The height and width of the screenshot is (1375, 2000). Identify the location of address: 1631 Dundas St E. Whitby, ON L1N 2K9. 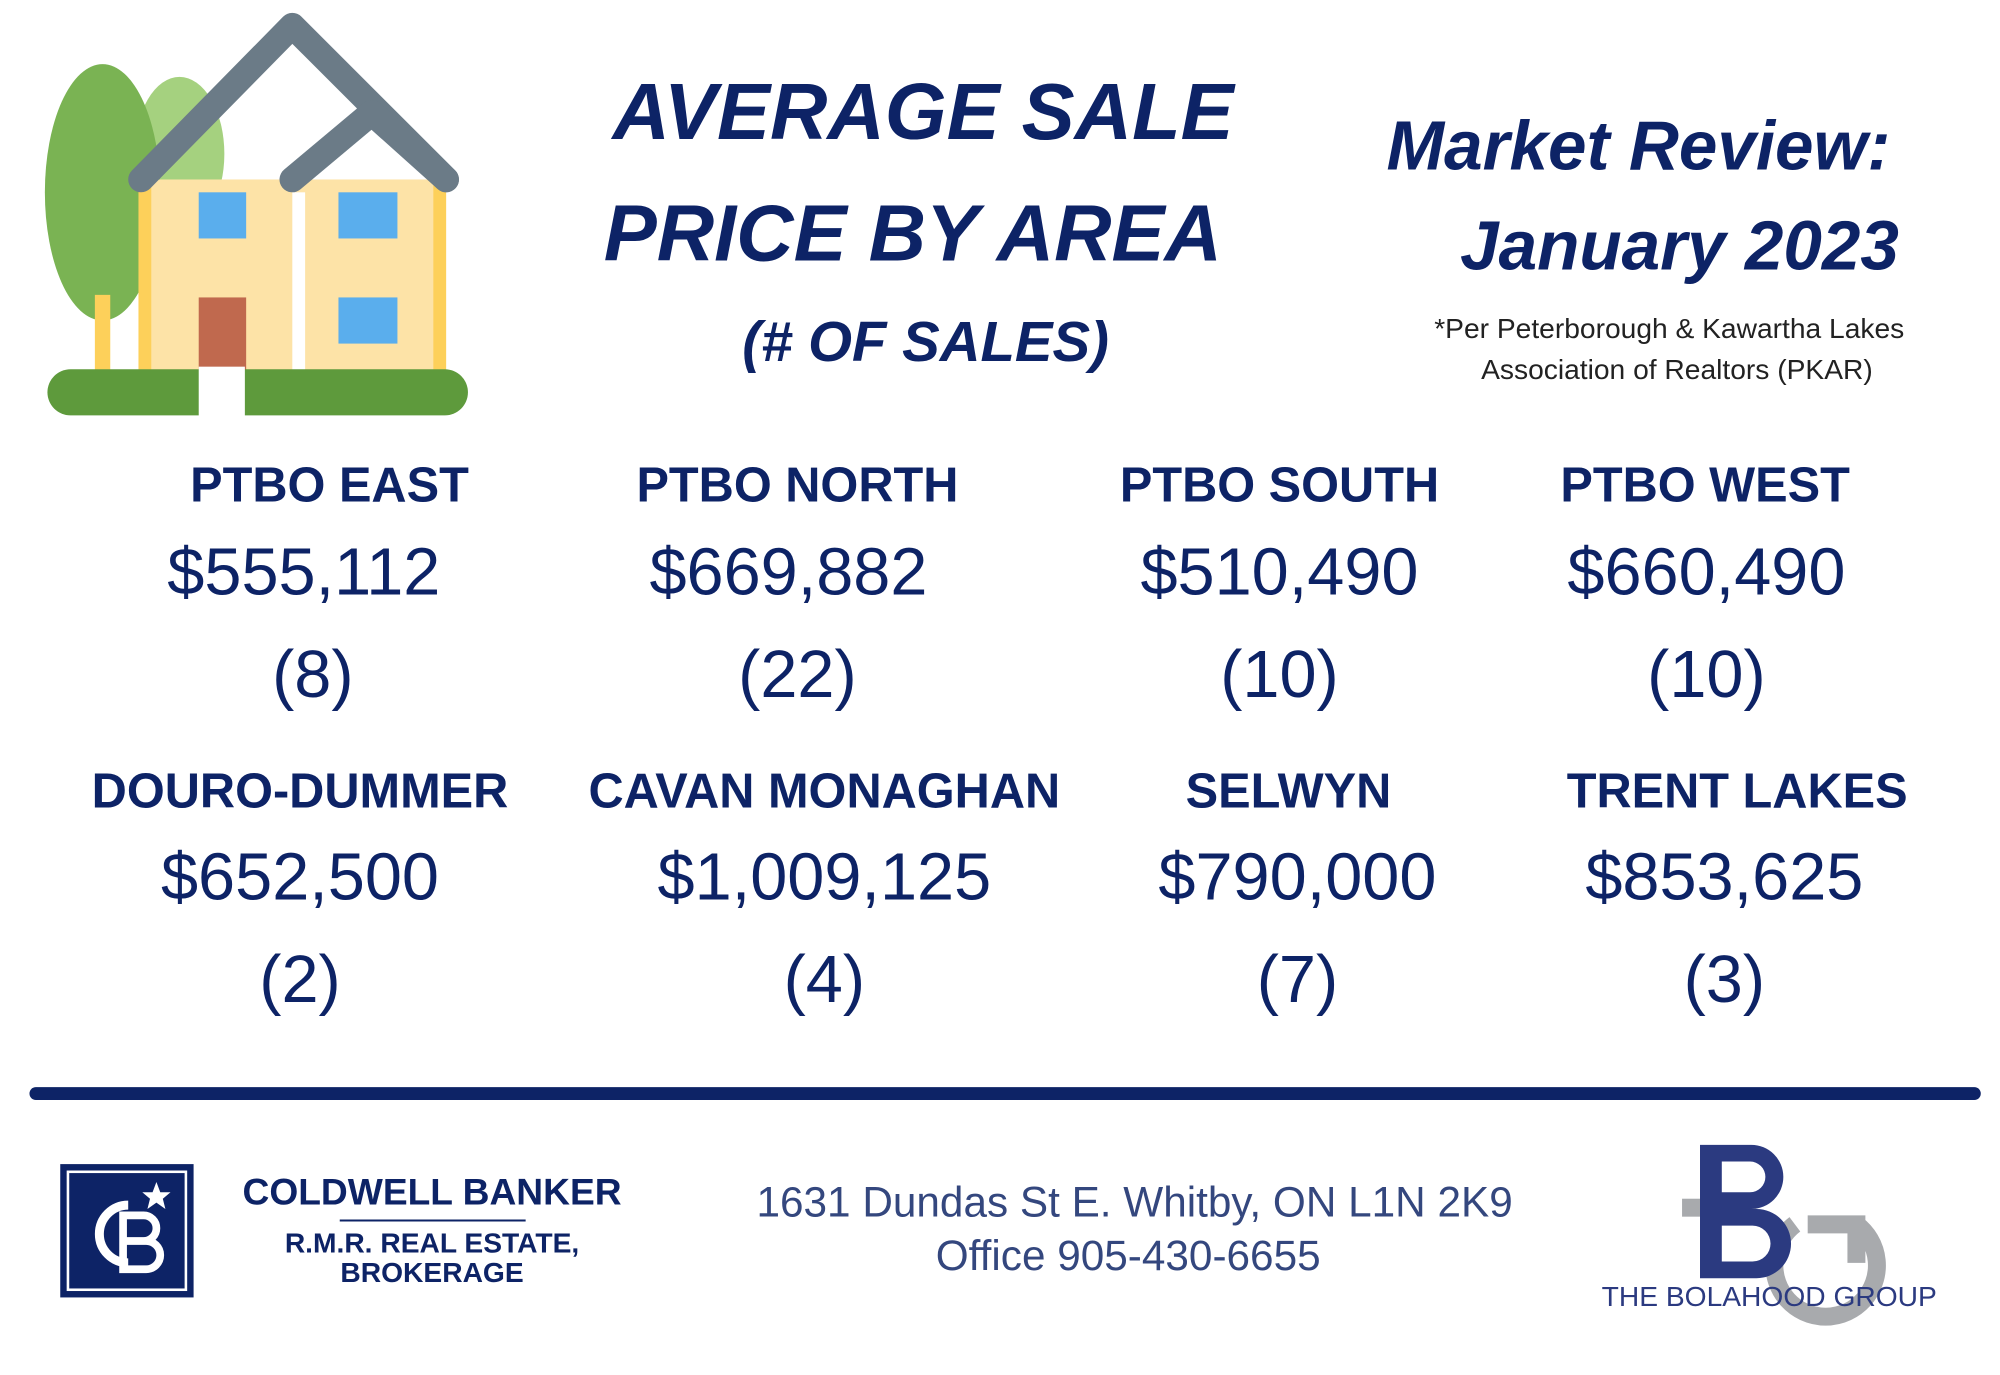
(1134, 1201).